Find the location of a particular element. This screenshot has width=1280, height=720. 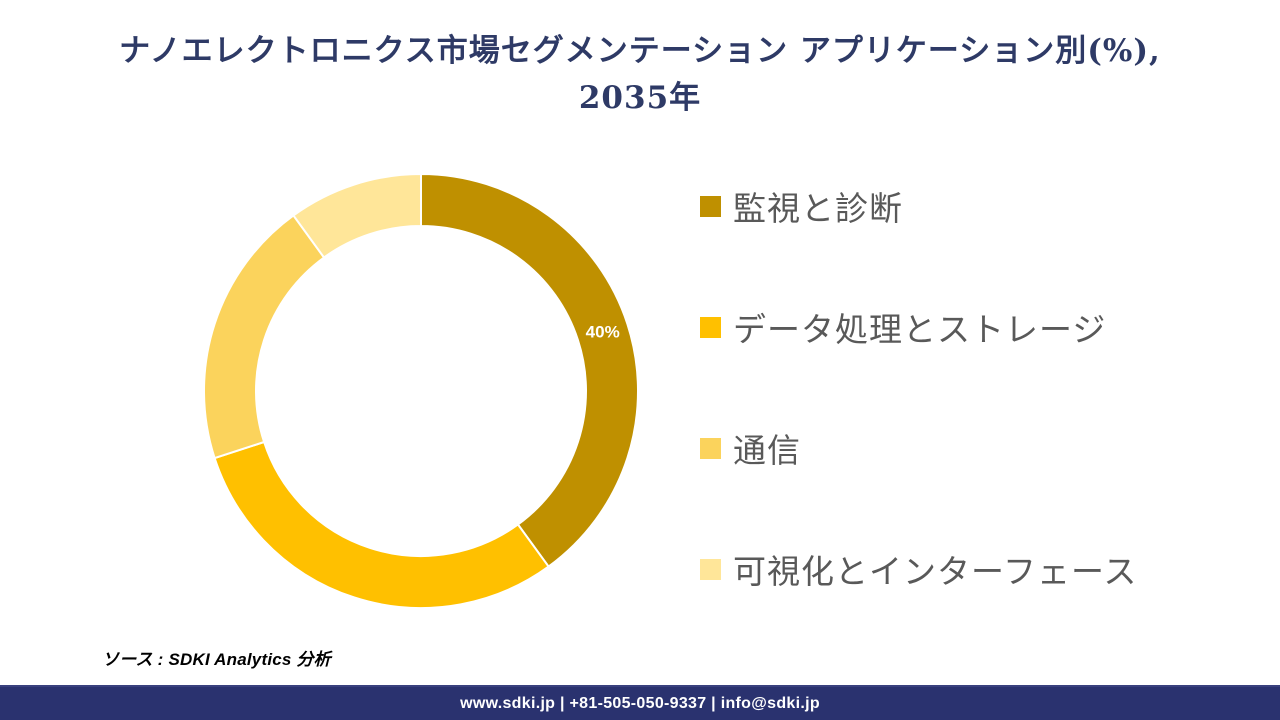

legend-item: 通信 is located at coordinates (918, 449).